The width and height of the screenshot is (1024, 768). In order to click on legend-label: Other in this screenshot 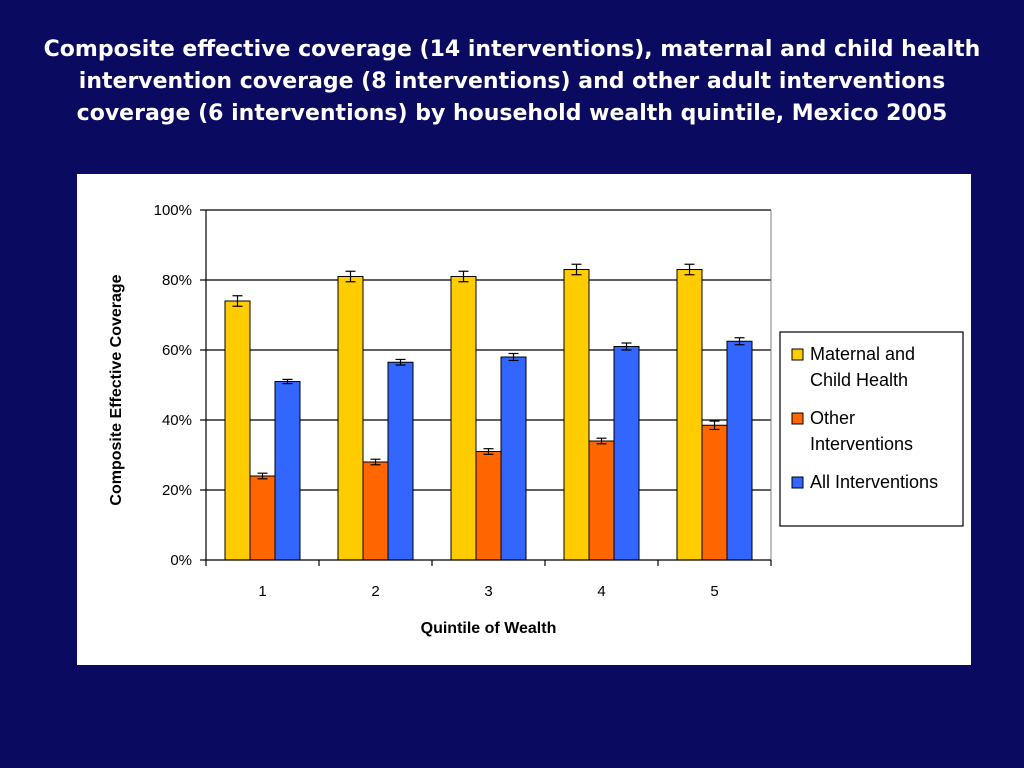, I will do `click(832, 418)`.